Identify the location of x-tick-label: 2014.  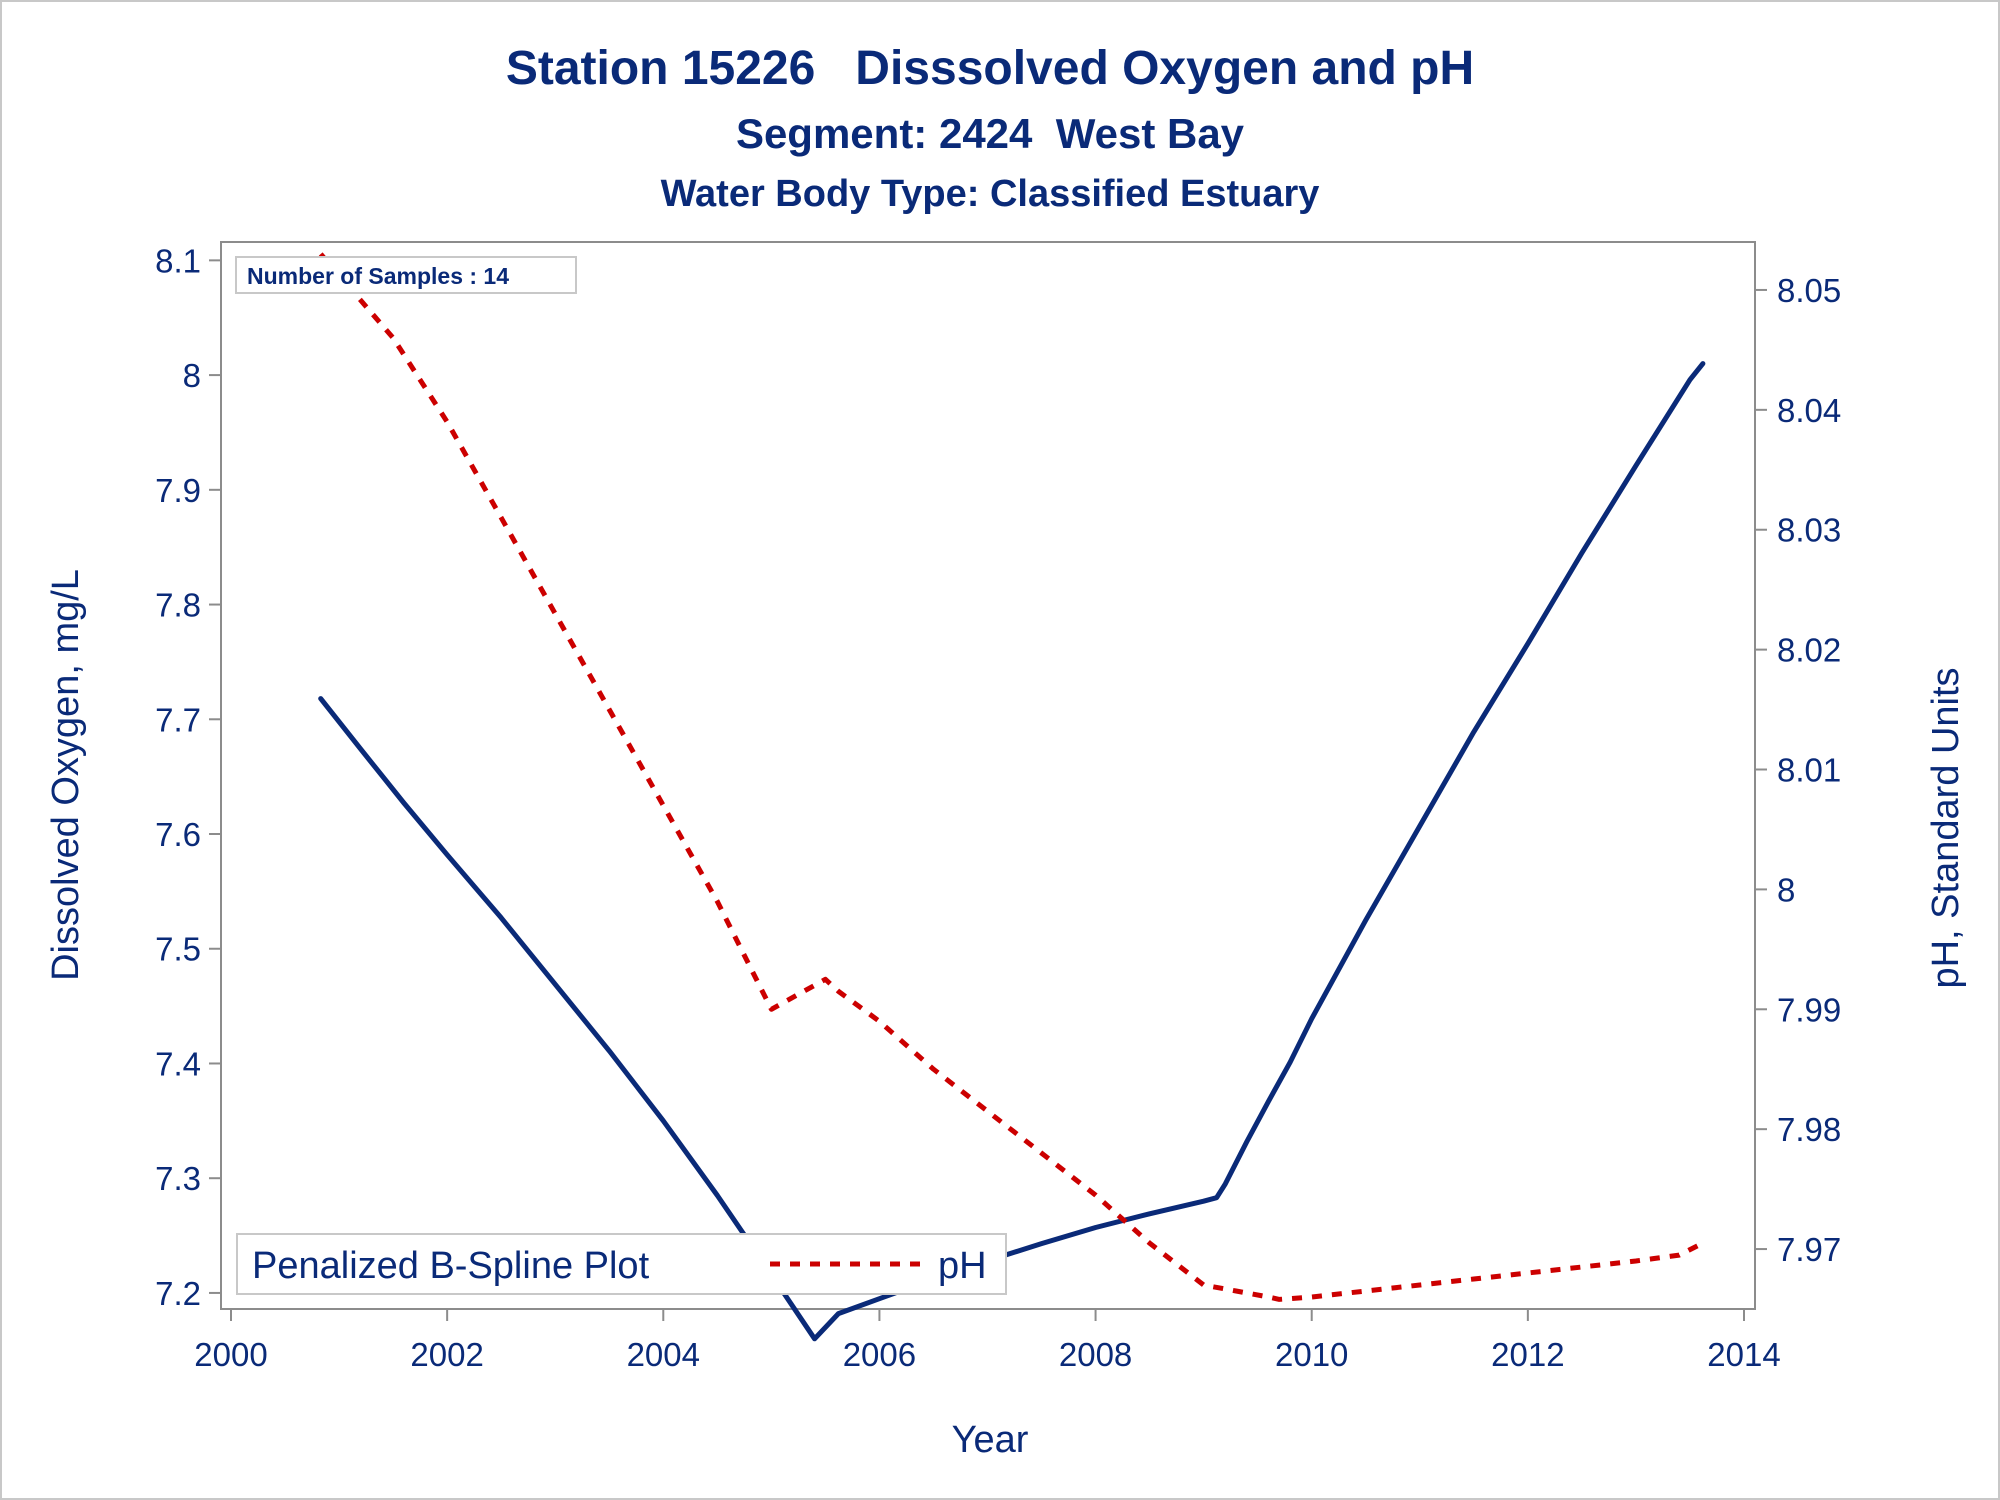
(1743, 1354).